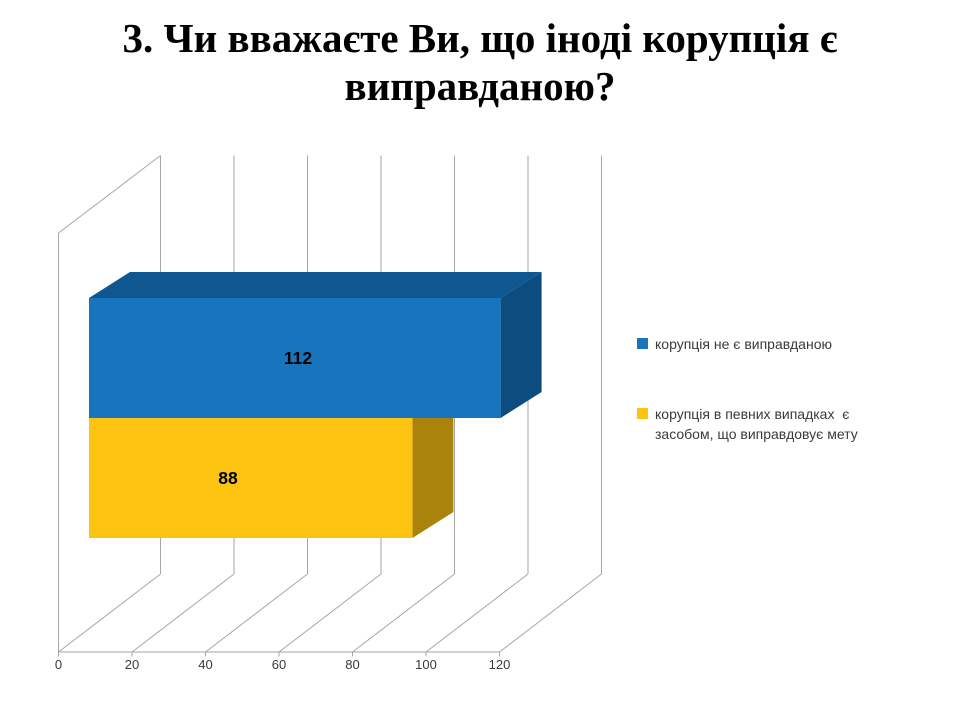 This screenshot has width=960, height=720. I want to click on bar-not-justified, so click(315, 345).